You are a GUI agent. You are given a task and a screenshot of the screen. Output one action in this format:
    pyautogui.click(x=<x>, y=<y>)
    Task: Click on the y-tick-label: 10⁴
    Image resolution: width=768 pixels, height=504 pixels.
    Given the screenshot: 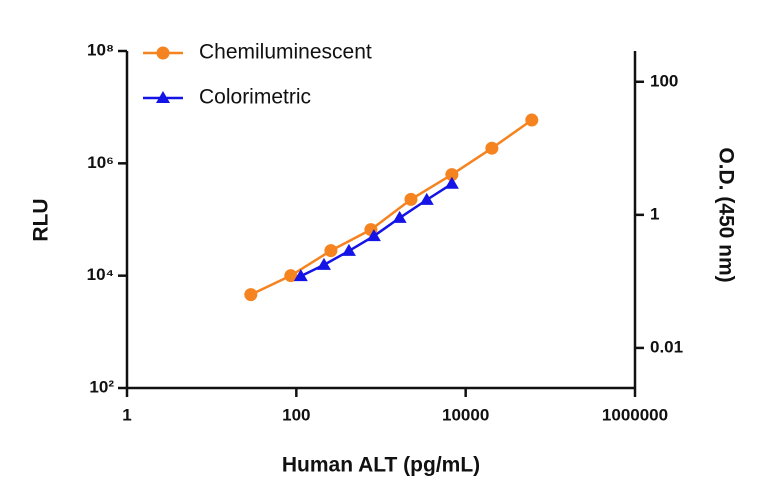 What is the action you would take?
    pyautogui.click(x=100, y=274)
    